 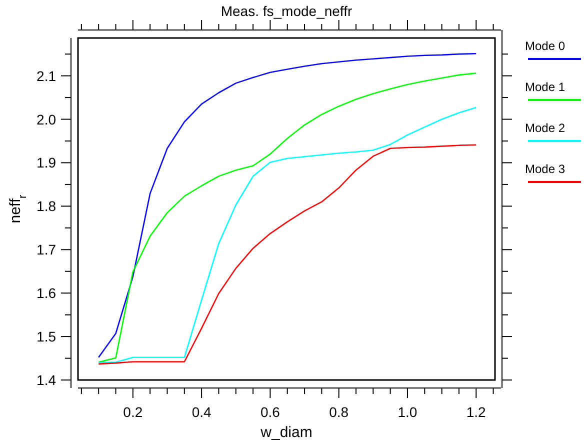 I want to click on text: Mode 0, so click(x=545, y=46).